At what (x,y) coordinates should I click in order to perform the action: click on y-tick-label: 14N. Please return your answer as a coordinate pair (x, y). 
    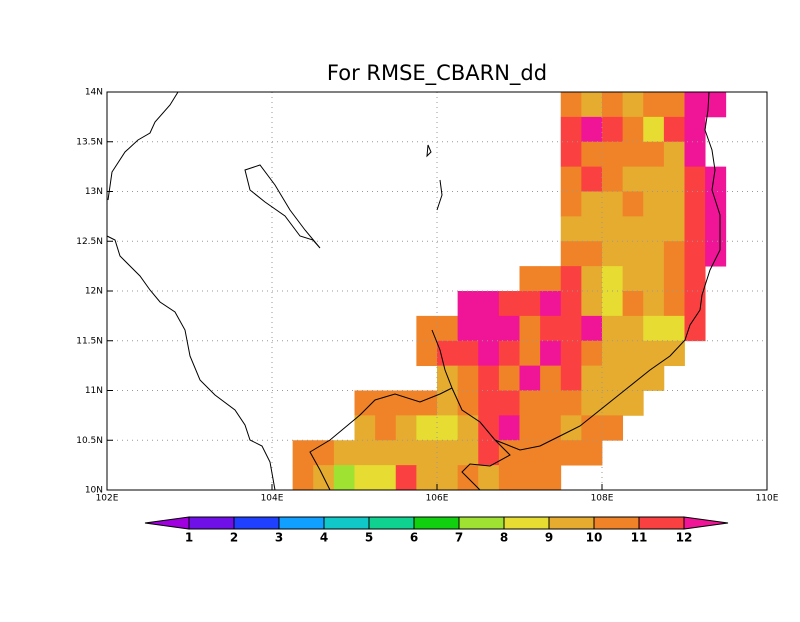
    Looking at the image, I should click on (94, 93).